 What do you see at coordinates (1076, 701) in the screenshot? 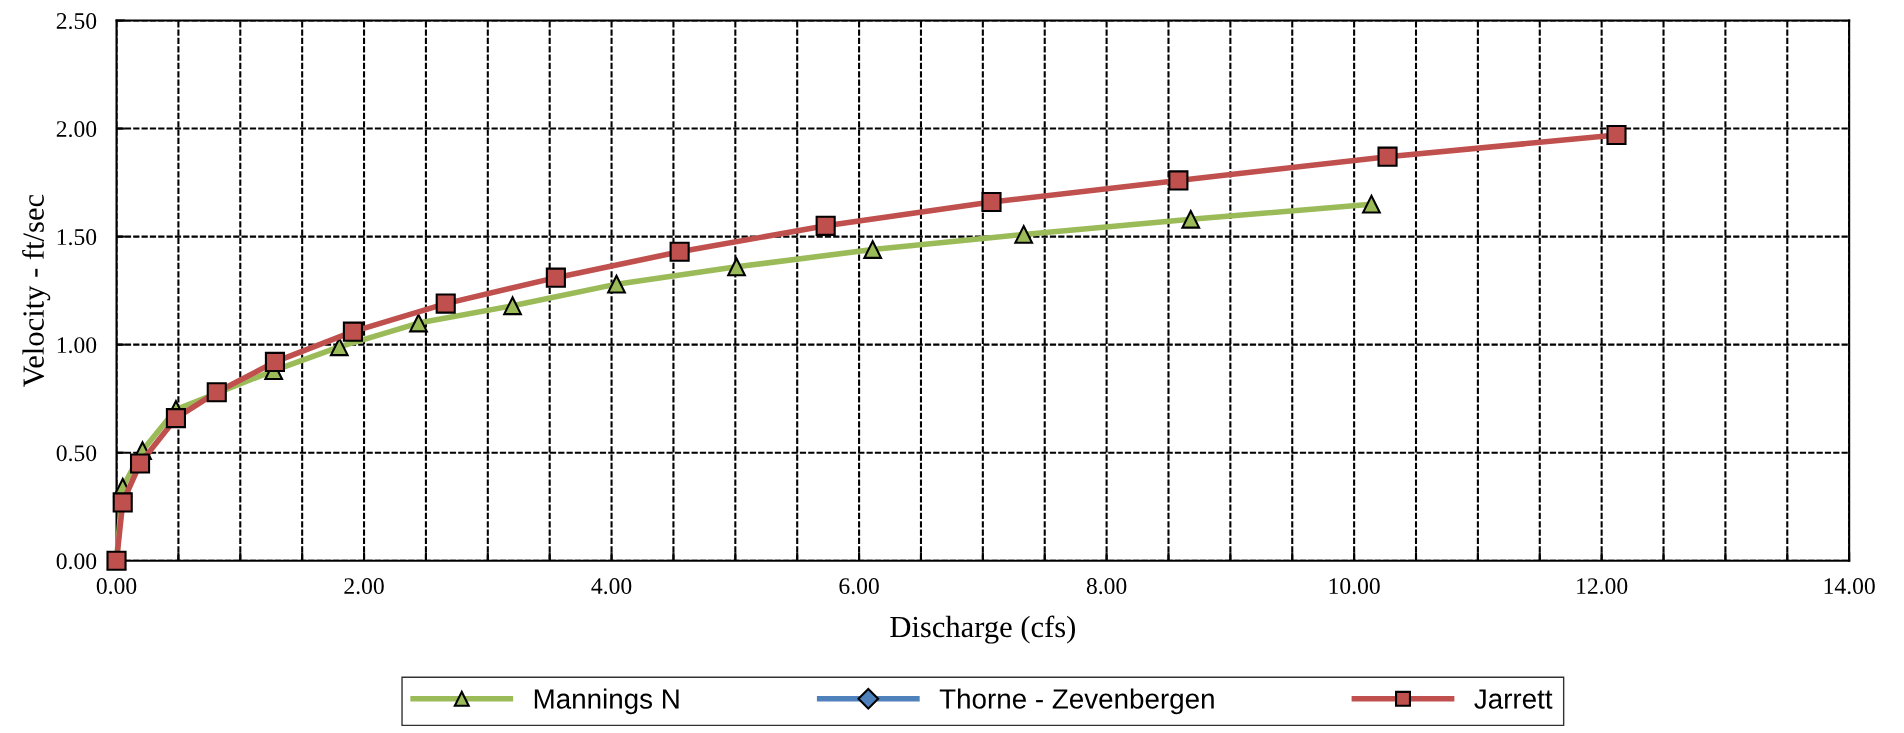
I see `legend-label: Thorne - Zevenbergen` at bounding box center [1076, 701].